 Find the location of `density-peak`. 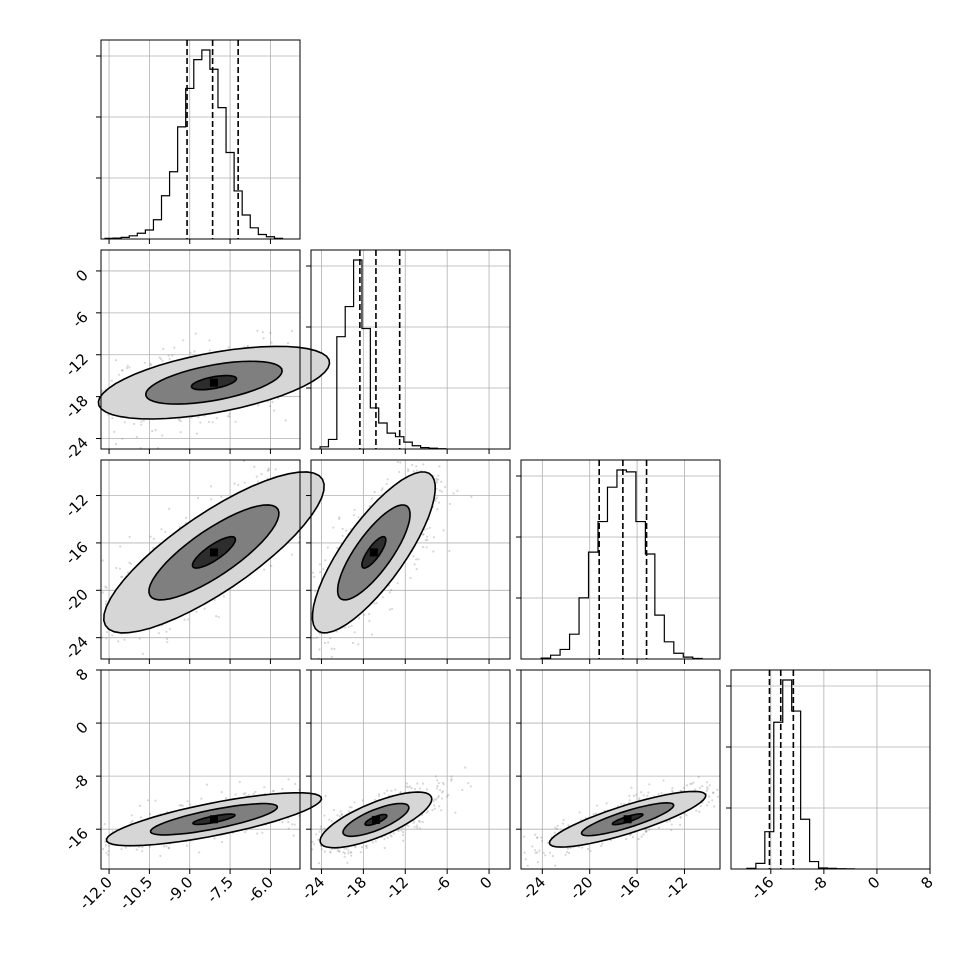

density-peak is located at coordinates (213, 819).